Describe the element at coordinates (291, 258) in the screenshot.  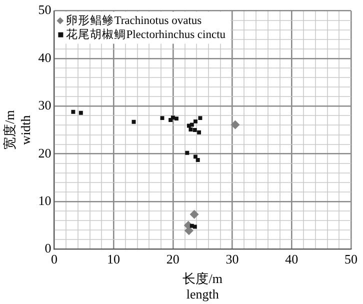
I see `x-tick-label: 40` at that location.